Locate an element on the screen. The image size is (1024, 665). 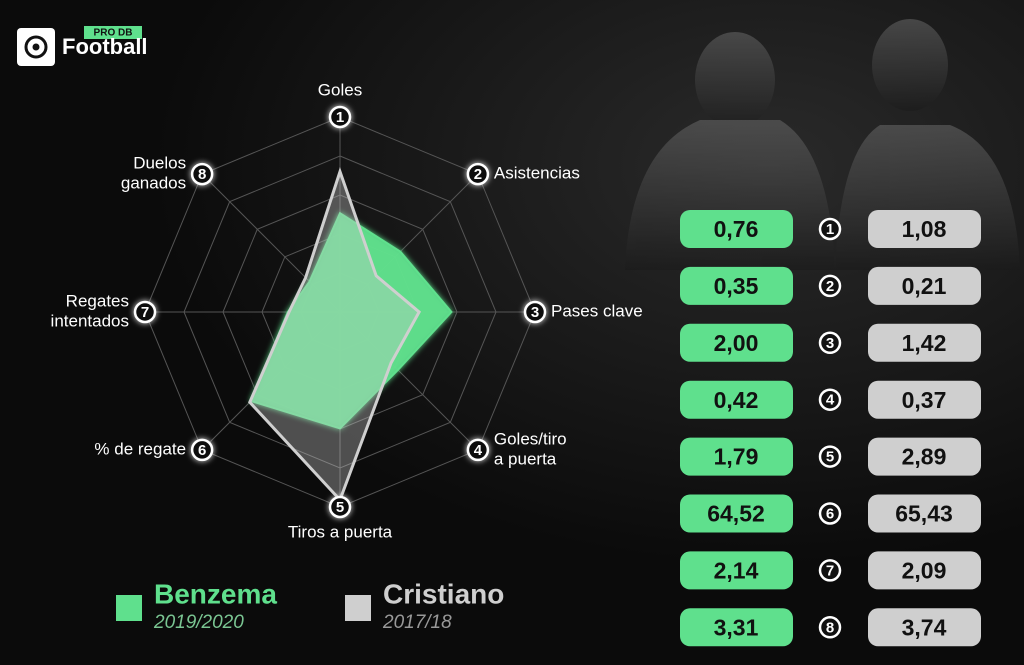
row-number: 3 is located at coordinates (830, 343).